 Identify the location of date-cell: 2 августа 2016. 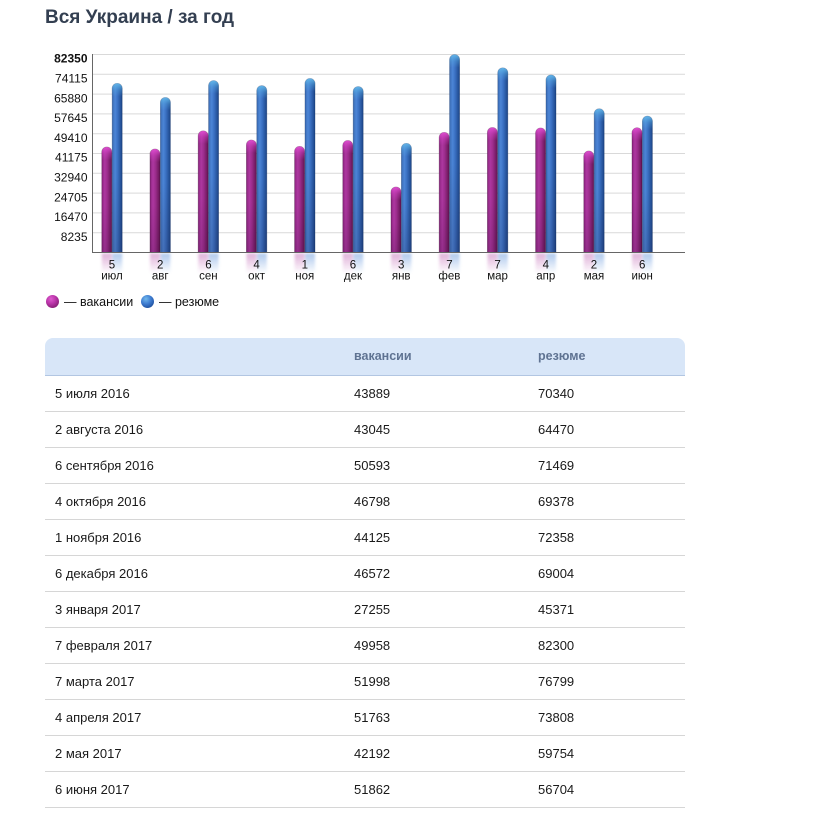
(195, 429).